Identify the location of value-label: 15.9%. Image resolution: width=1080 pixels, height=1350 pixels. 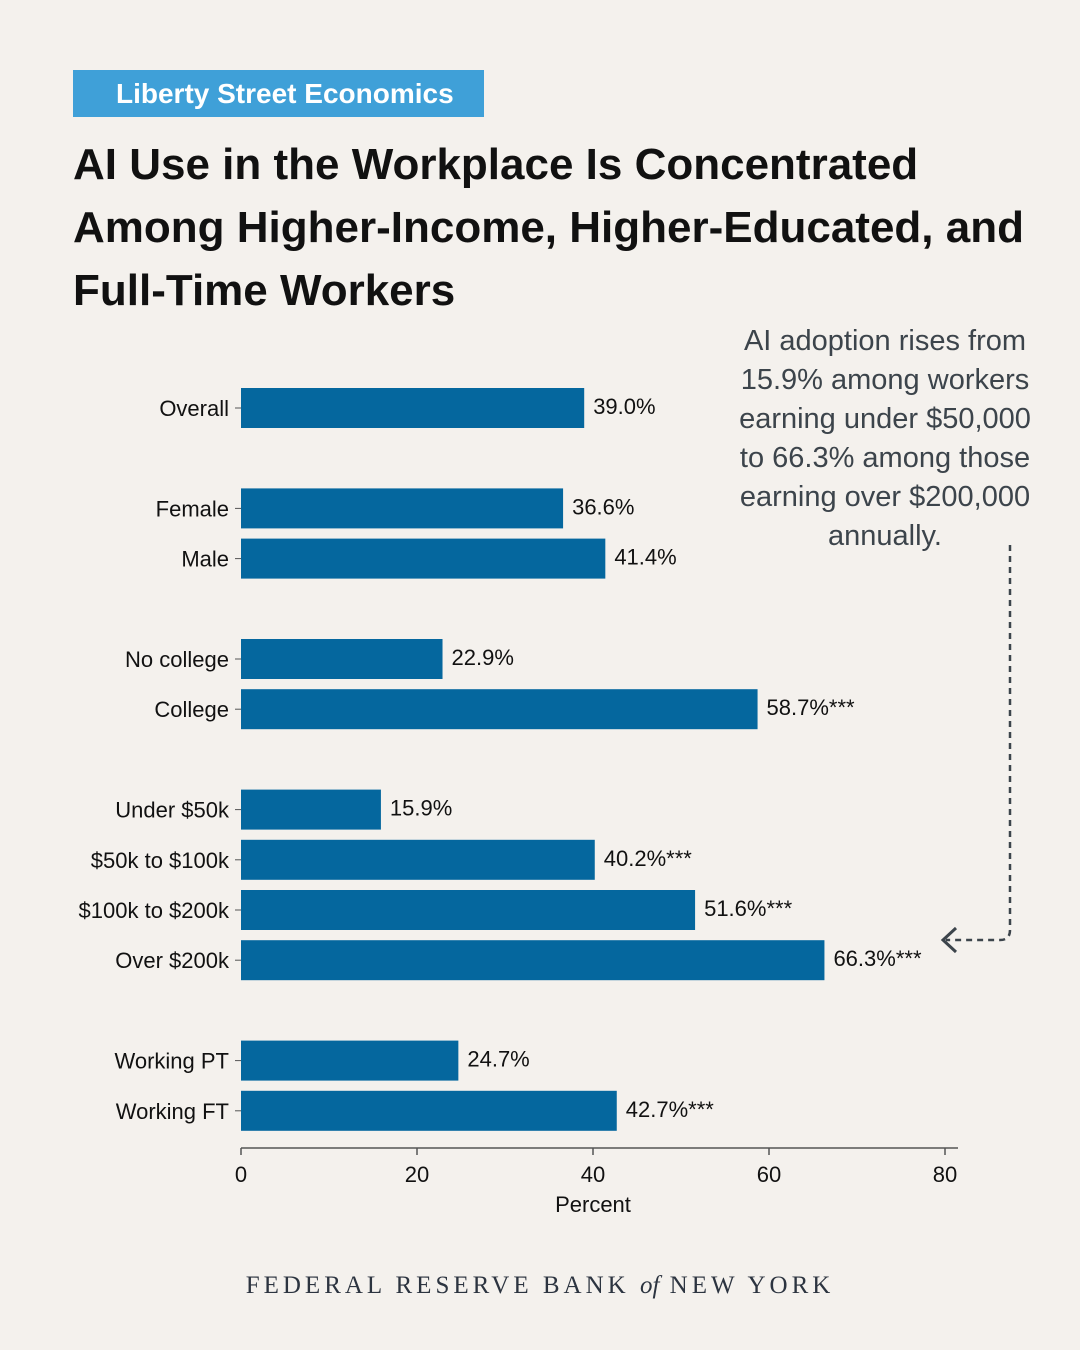
(421, 808).